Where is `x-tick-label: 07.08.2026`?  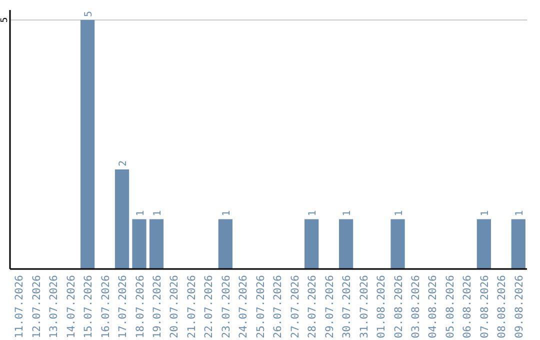
x-tick-label: 07.08.2026 is located at coordinates (484, 306).